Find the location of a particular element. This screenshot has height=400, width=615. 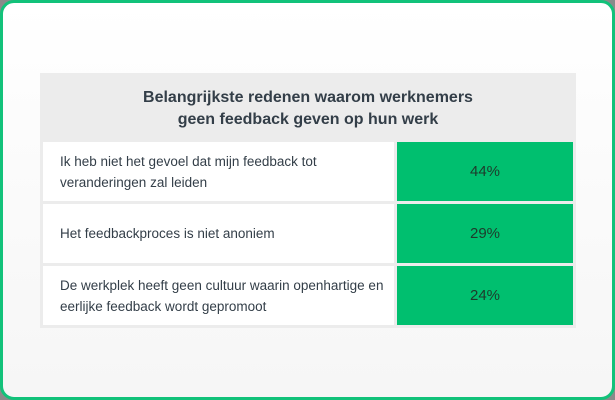

reason-label: Het feedbackproces is niet anoniem is located at coordinates (218, 233).